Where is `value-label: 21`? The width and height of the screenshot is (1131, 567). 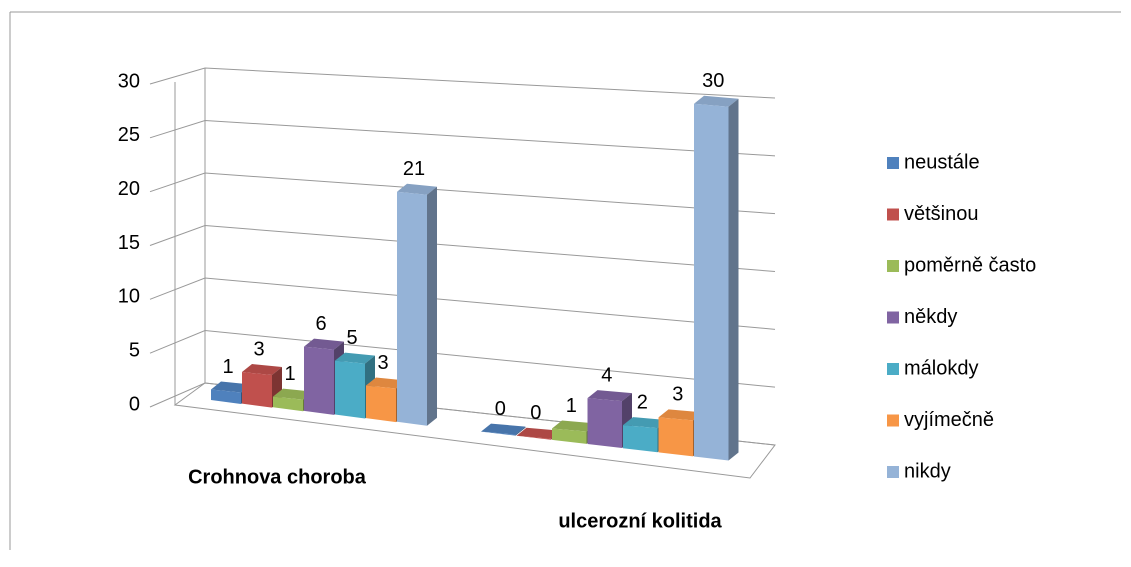 value-label: 21 is located at coordinates (414, 169).